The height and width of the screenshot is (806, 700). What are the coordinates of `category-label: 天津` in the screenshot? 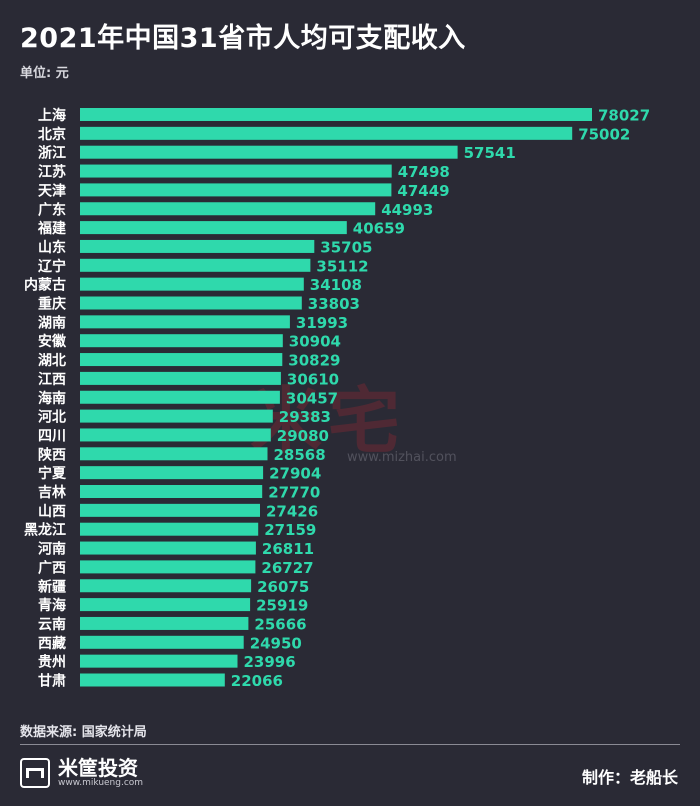 It's located at (52, 190).